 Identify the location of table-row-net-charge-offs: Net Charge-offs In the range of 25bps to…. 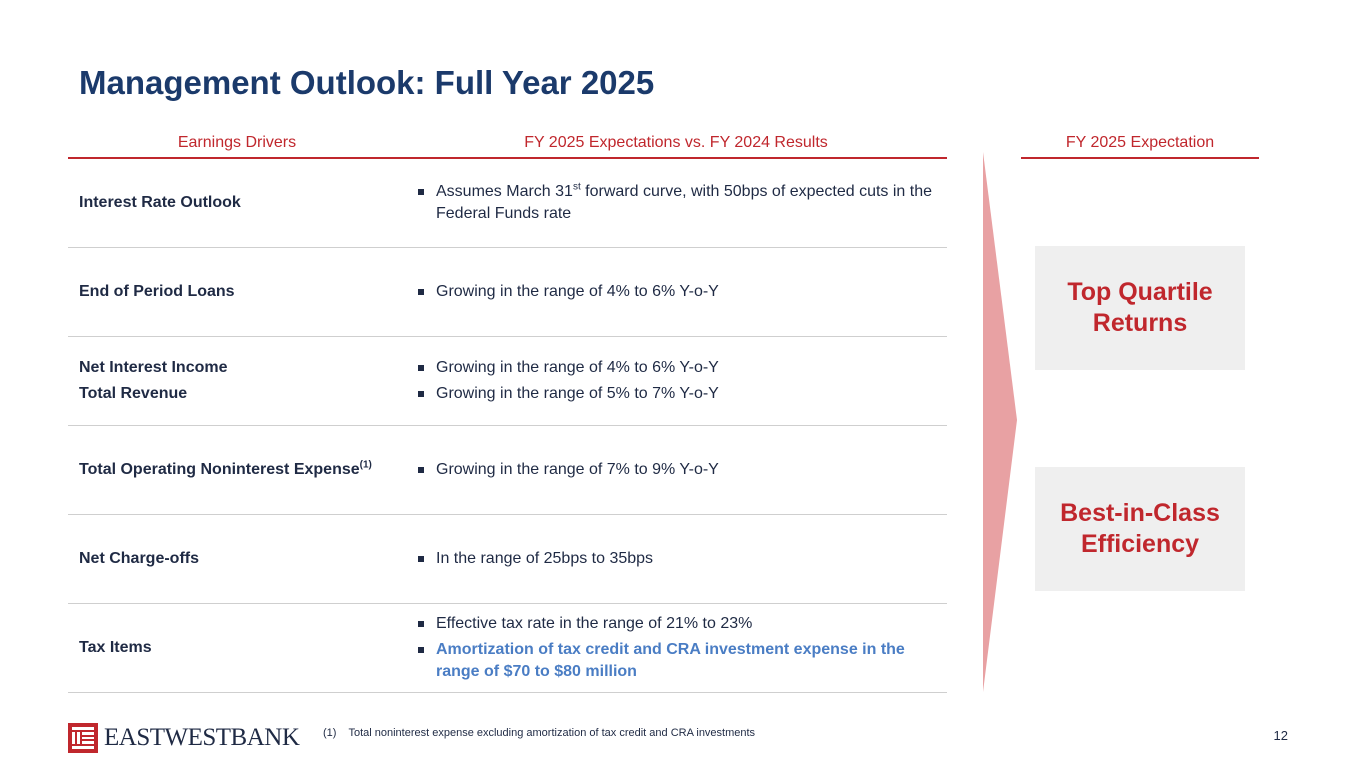
(507, 559).